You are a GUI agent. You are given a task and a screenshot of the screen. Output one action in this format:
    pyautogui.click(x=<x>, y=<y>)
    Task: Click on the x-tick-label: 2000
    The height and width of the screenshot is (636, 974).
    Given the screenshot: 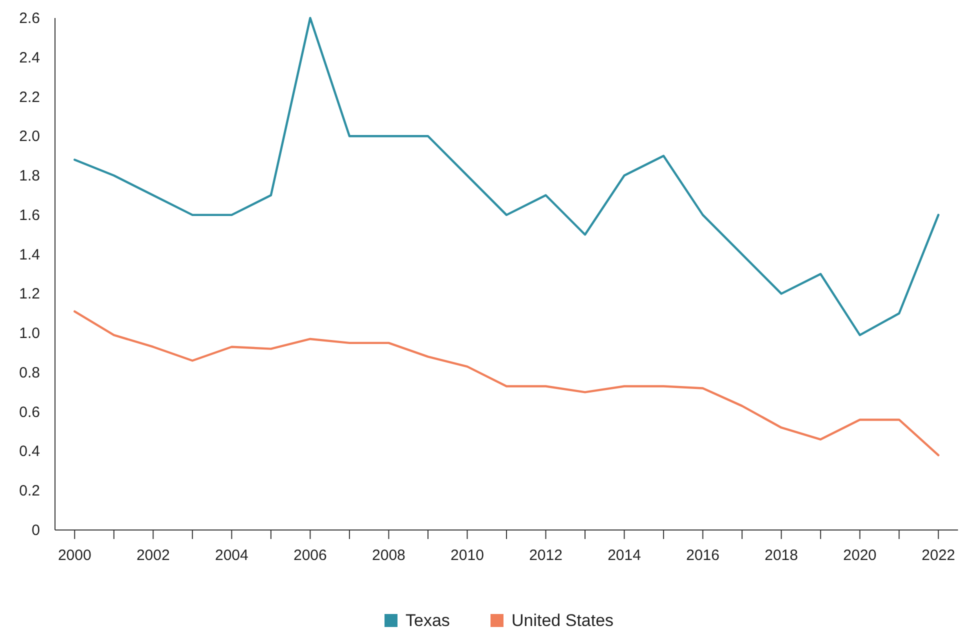 What is the action you would take?
    pyautogui.click(x=75, y=555)
    